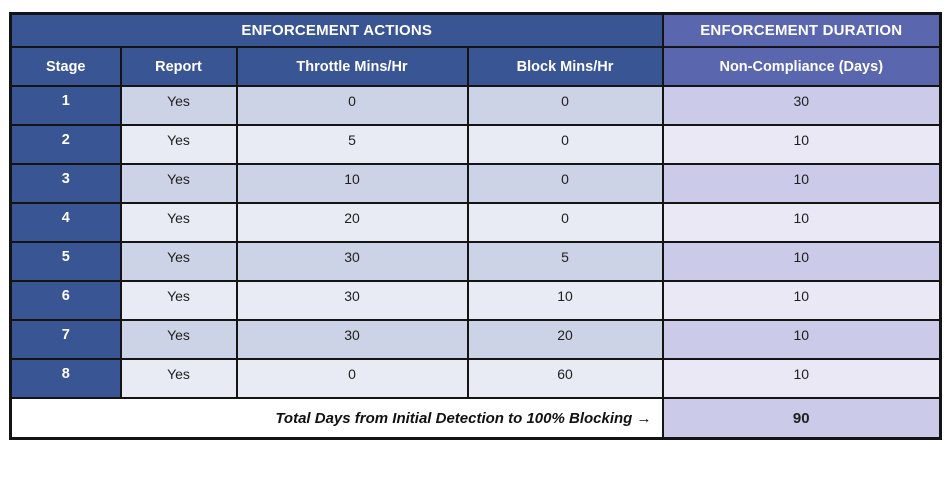 Image resolution: width=948 pixels, height=482 pixels. Describe the element at coordinates (801, 418) in the screenshot. I see `total-days-value: 90` at that location.